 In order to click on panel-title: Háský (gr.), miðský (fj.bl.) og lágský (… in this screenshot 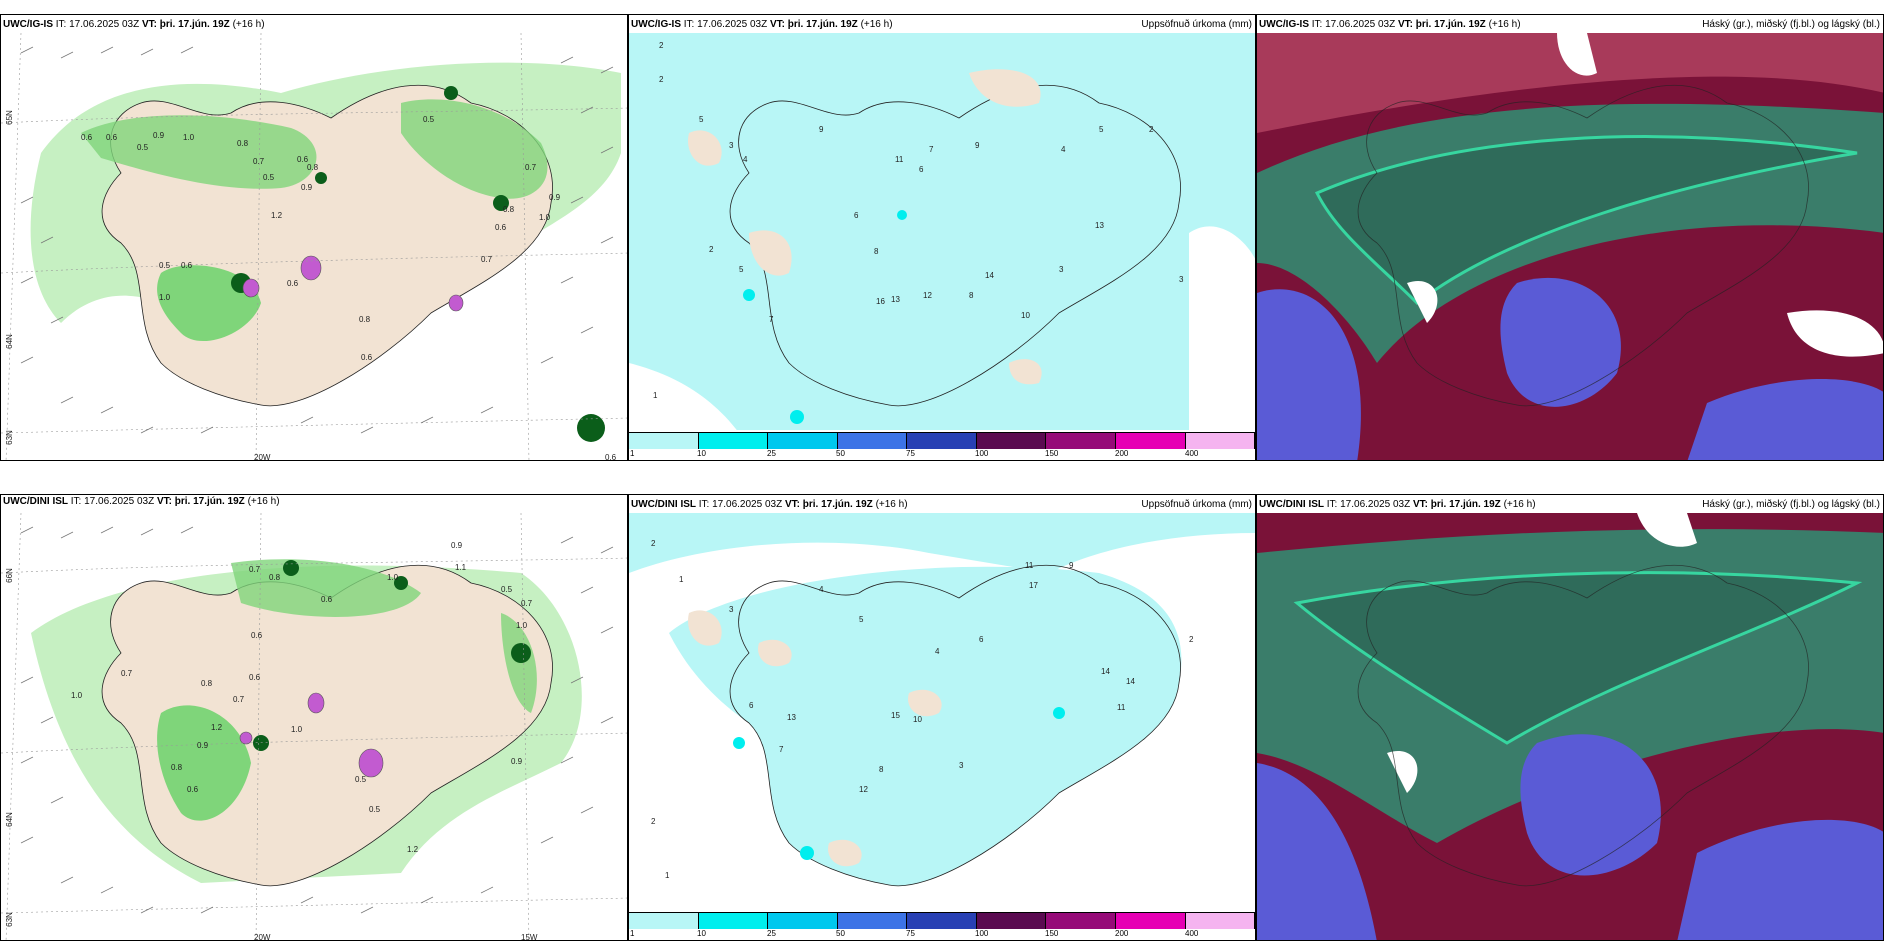, I will do `click(1791, 504)`.